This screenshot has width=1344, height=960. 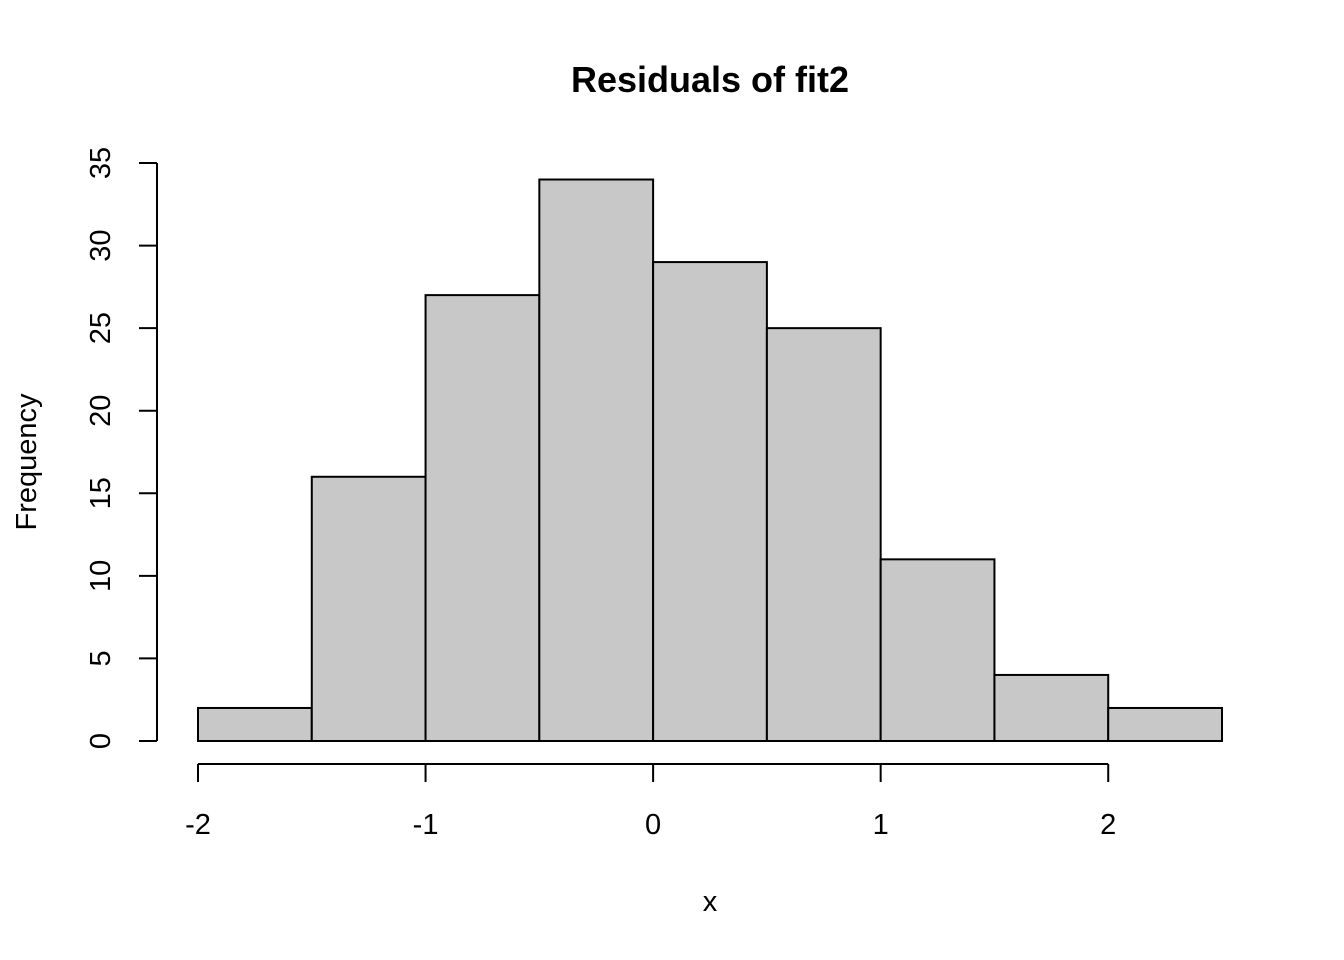 What do you see at coordinates (101, 411) in the screenshot?
I see `y-tick-label: 20` at bounding box center [101, 411].